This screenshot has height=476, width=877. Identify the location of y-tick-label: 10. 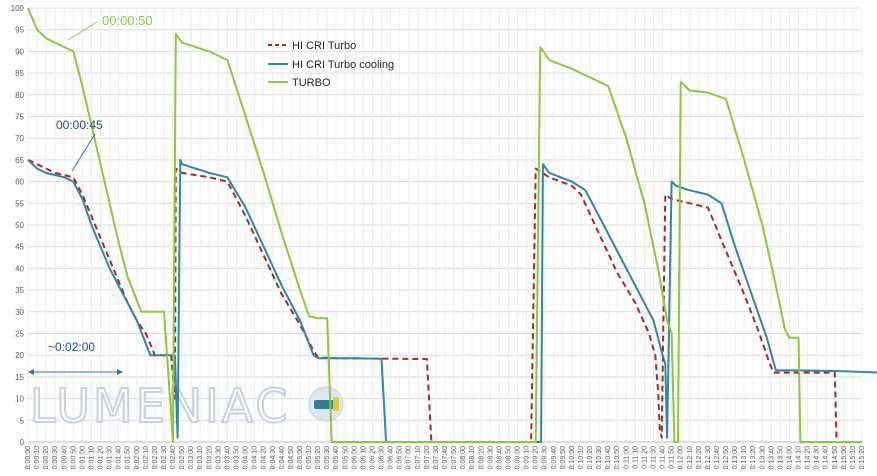
(19, 399).